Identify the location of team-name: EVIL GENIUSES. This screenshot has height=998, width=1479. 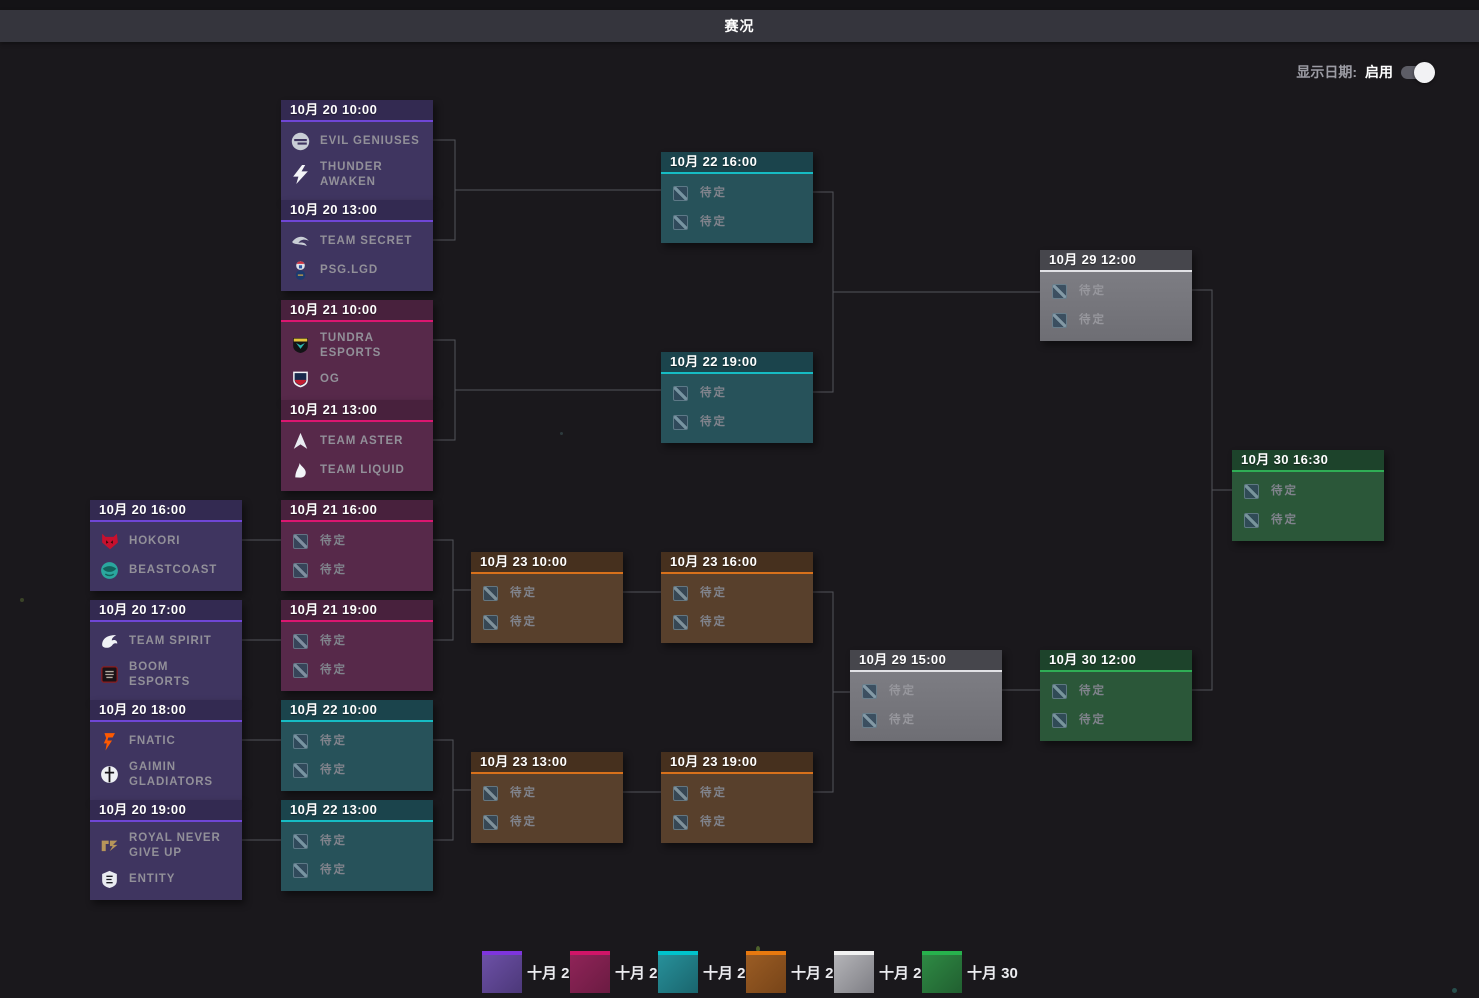
(370, 141).